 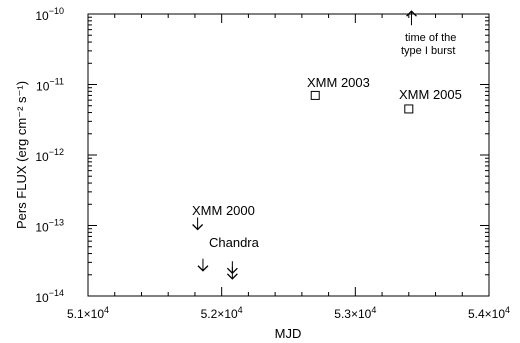 What do you see at coordinates (355, 313) in the screenshot?
I see `x-tick-label: 5.3×10⁴` at bounding box center [355, 313].